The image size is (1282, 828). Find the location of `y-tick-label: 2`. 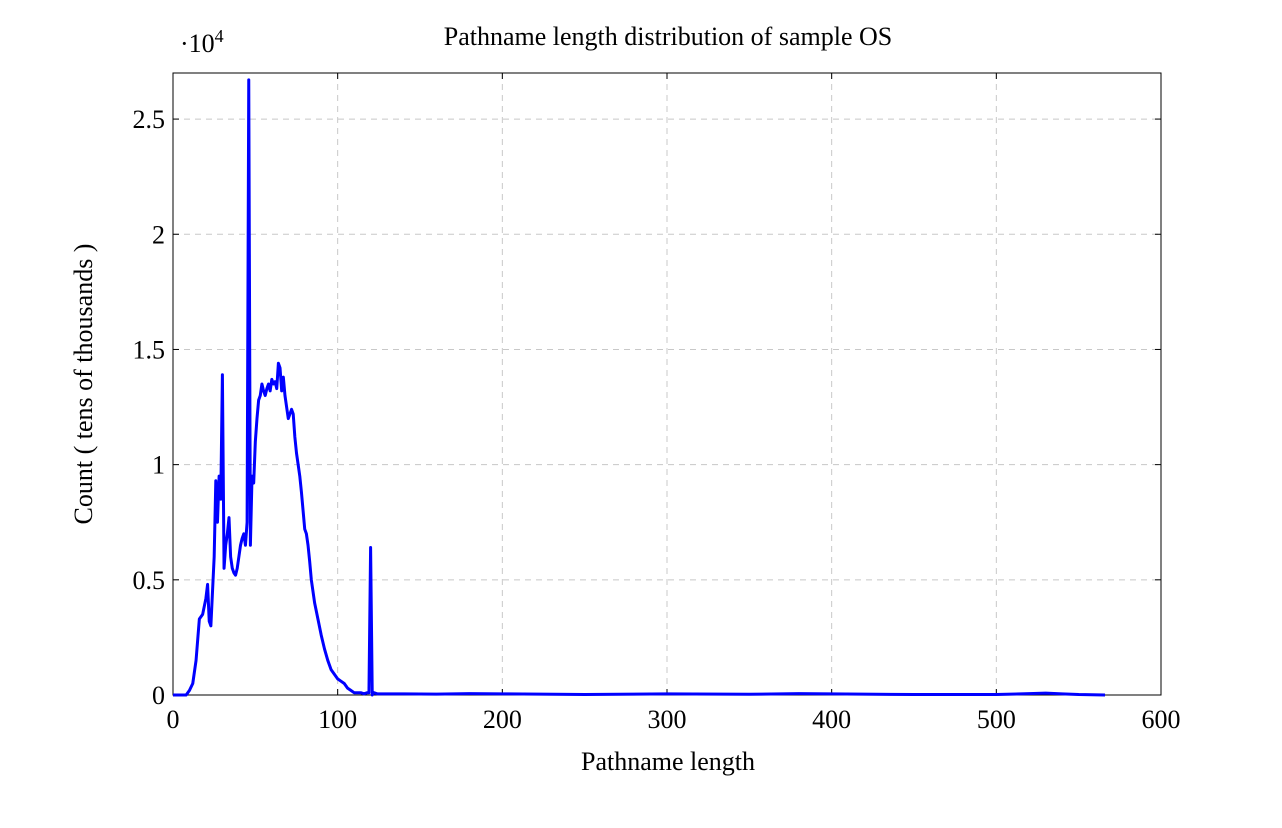

y-tick-label: 2 is located at coordinates (158, 234).